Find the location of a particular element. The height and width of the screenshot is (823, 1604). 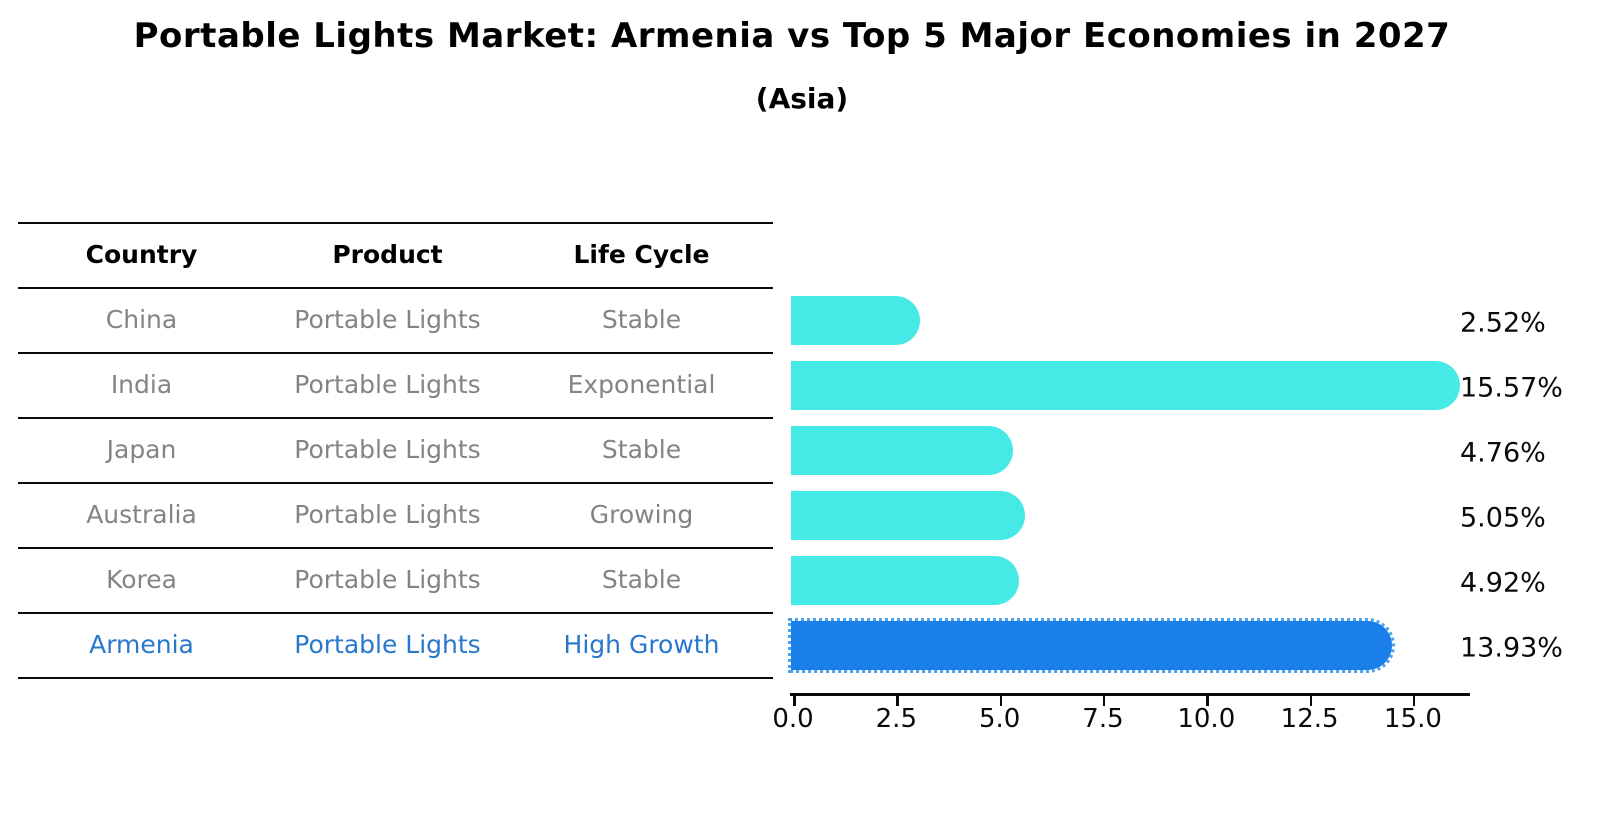

cell-country: India is located at coordinates (141, 384).